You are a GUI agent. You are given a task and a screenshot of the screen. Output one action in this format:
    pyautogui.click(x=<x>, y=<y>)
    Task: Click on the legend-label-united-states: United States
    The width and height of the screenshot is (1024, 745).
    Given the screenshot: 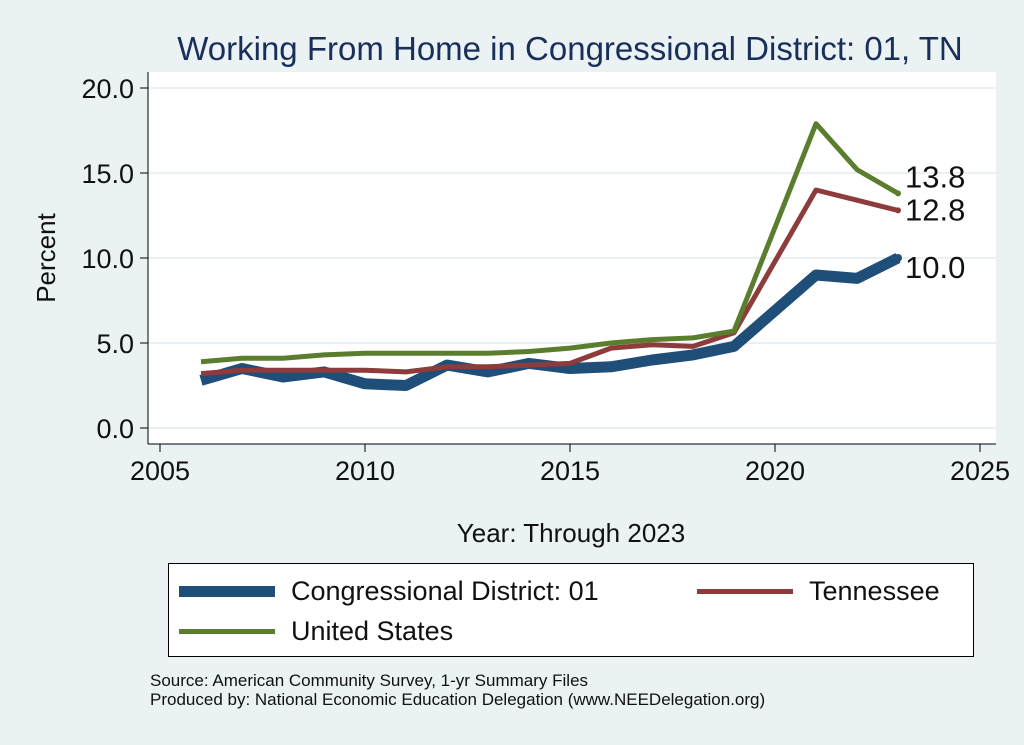 What is the action you would take?
    pyautogui.click(x=372, y=631)
    